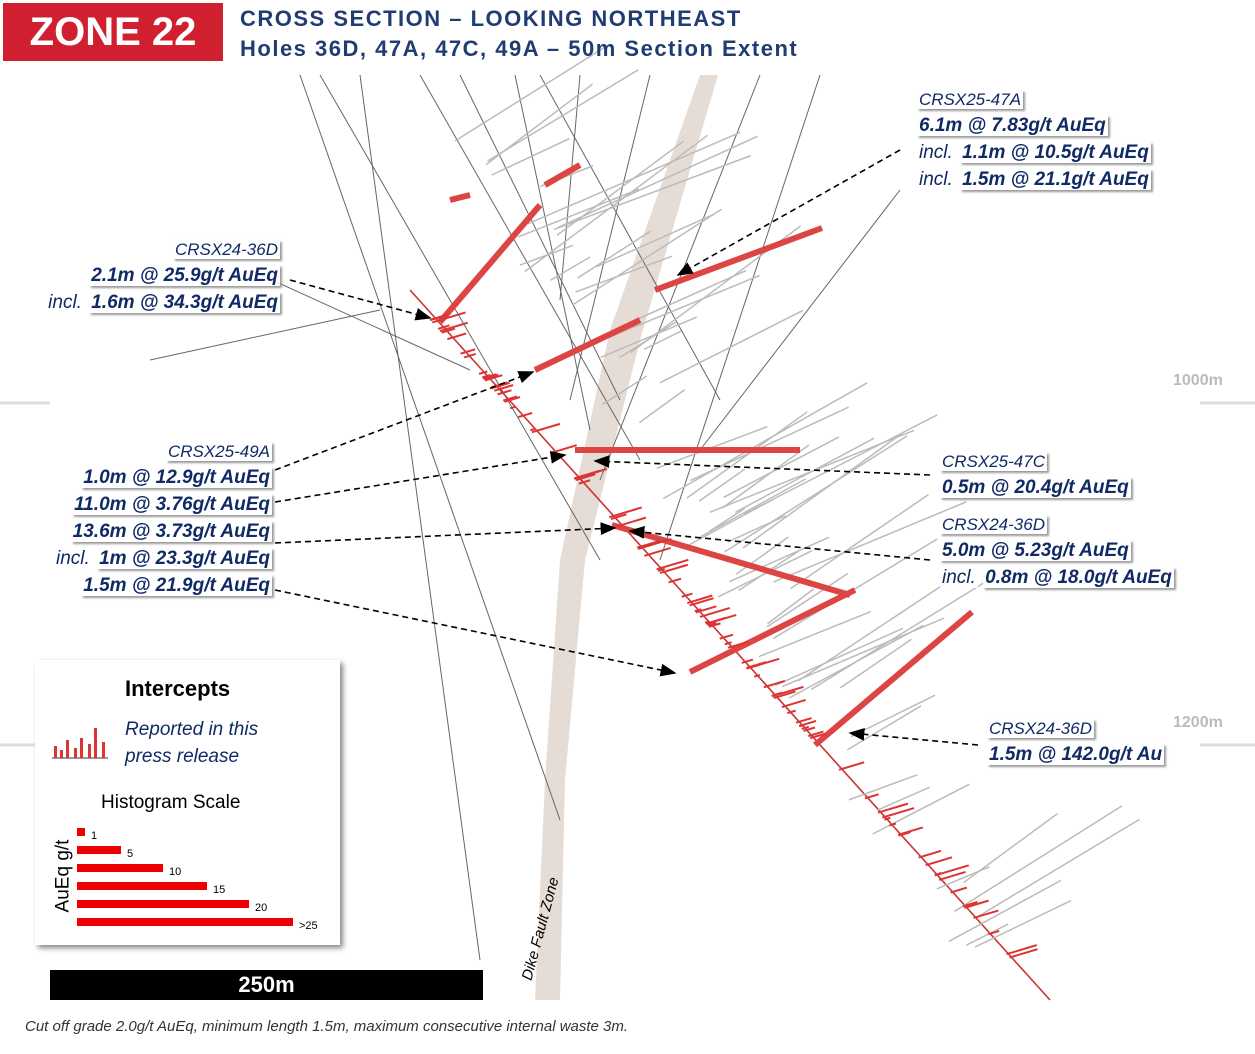  I want to click on scale-bar, so click(81, 832).